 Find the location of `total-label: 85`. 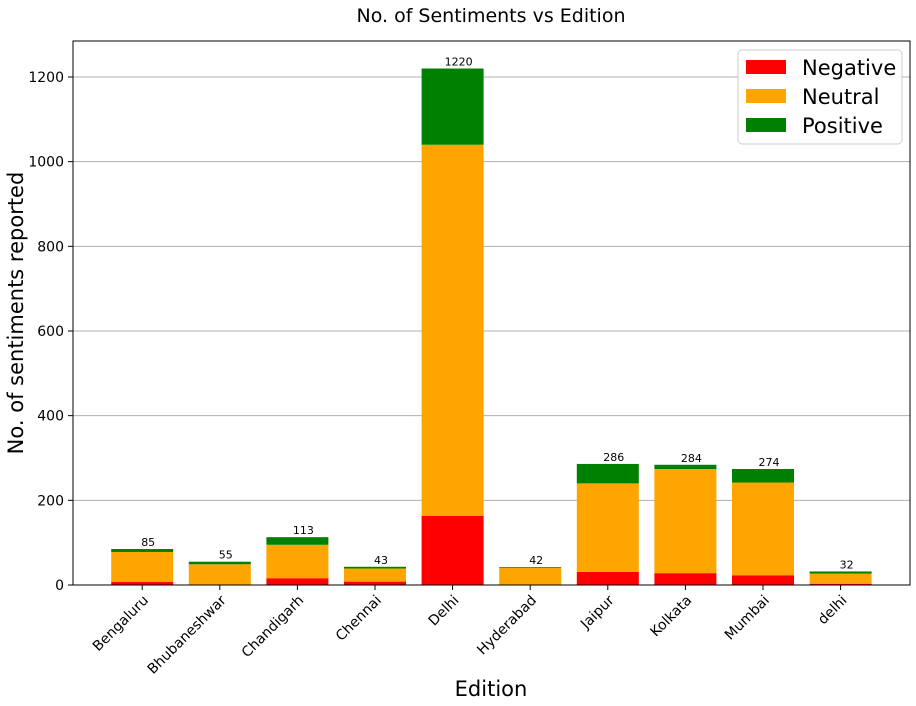

total-label: 85 is located at coordinates (148, 542).